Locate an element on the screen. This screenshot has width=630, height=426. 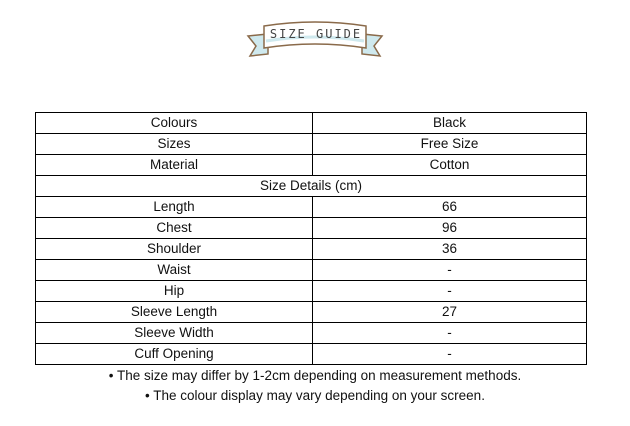
row-label: Colours is located at coordinates (174, 123).